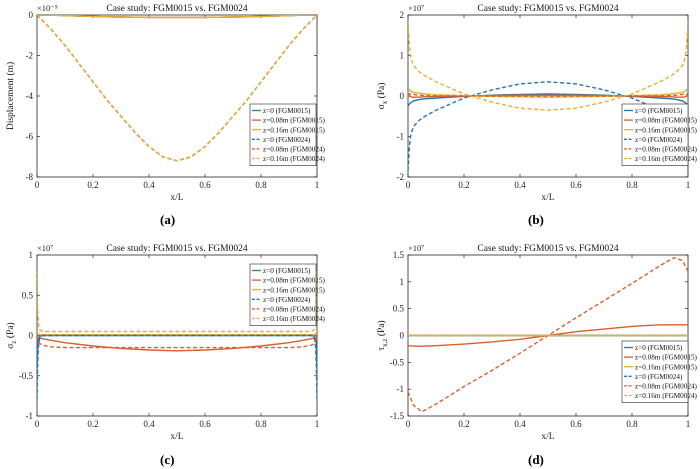 The width and height of the screenshot is (700, 469). Describe the element at coordinates (536, 459) in the screenshot. I see `panel-label-d: (d)` at that location.